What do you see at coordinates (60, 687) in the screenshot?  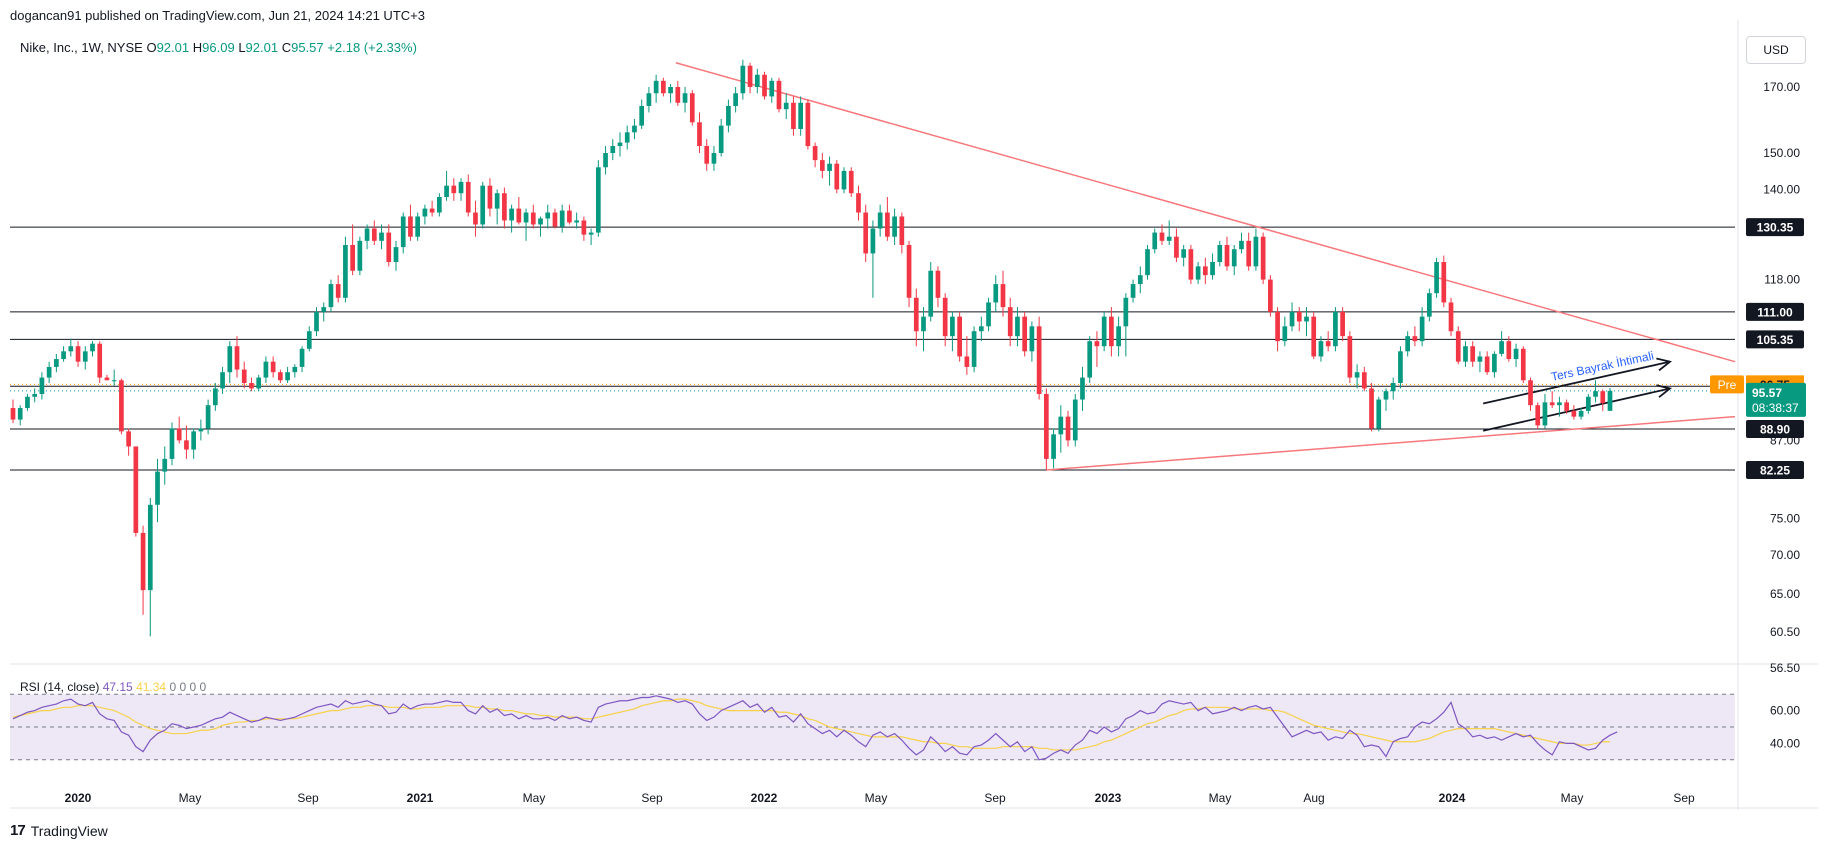 I see `rsi-label: RSI (14, close)` at bounding box center [60, 687].